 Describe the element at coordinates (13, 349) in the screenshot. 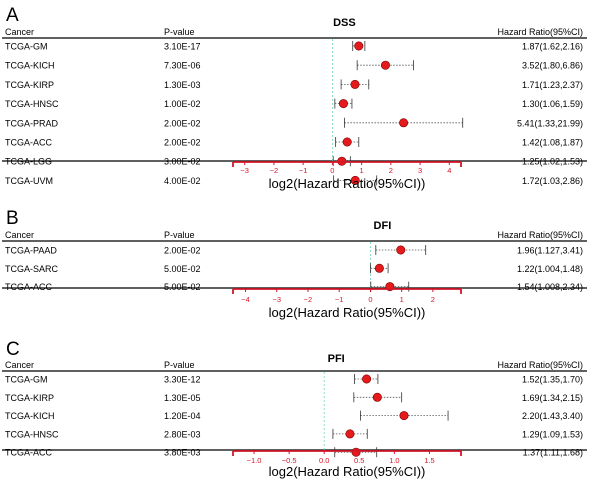

I see `panel-letter: C` at that location.